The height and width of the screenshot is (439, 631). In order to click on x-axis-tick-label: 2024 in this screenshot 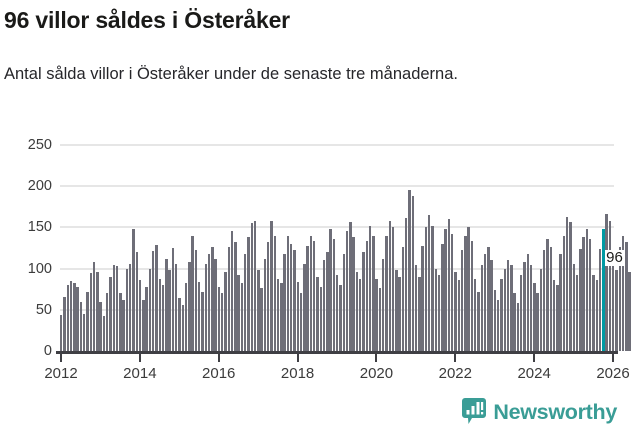, I will do `click(534, 373)`.